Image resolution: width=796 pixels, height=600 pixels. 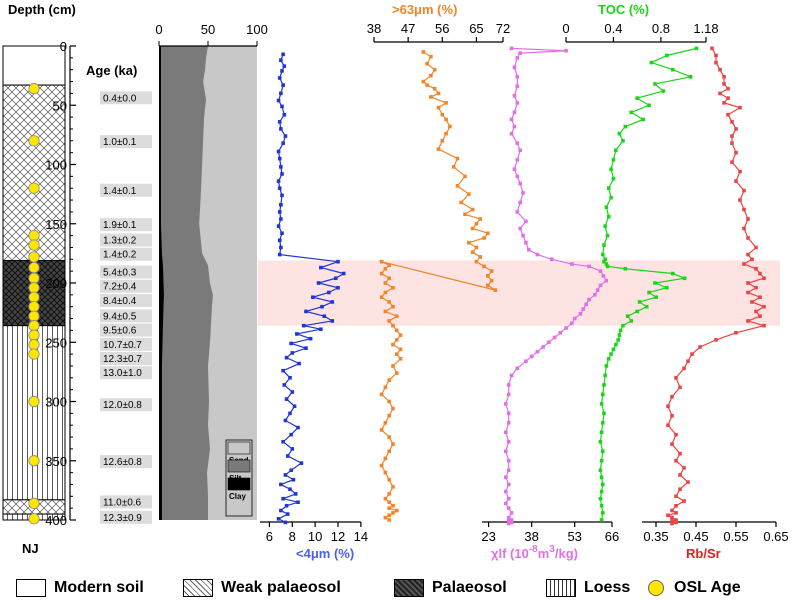 What do you see at coordinates (56, 283) in the screenshot?
I see `depth-tick-label: 200` at bounding box center [56, 283].